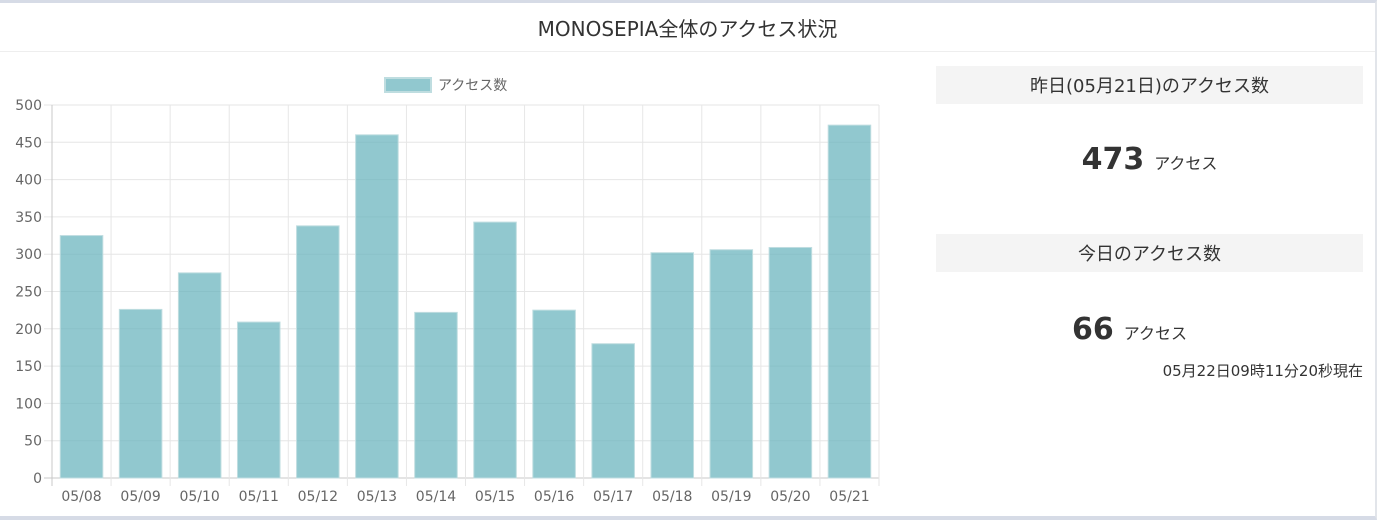 Image resolution: width=1379 pixels, height=527 pixels. Describe the element at coordinates (436, 497) in the screenshot. I see `x-tick-label: 05/14` at that location.